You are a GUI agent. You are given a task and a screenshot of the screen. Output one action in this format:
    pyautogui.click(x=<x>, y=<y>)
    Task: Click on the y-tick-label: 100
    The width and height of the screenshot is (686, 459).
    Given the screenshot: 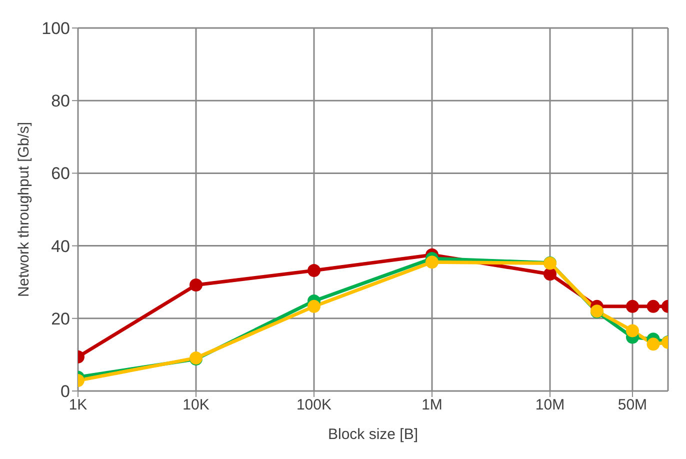 What is the action you would take?
    pyautogui.click(x=56, y=28)
    